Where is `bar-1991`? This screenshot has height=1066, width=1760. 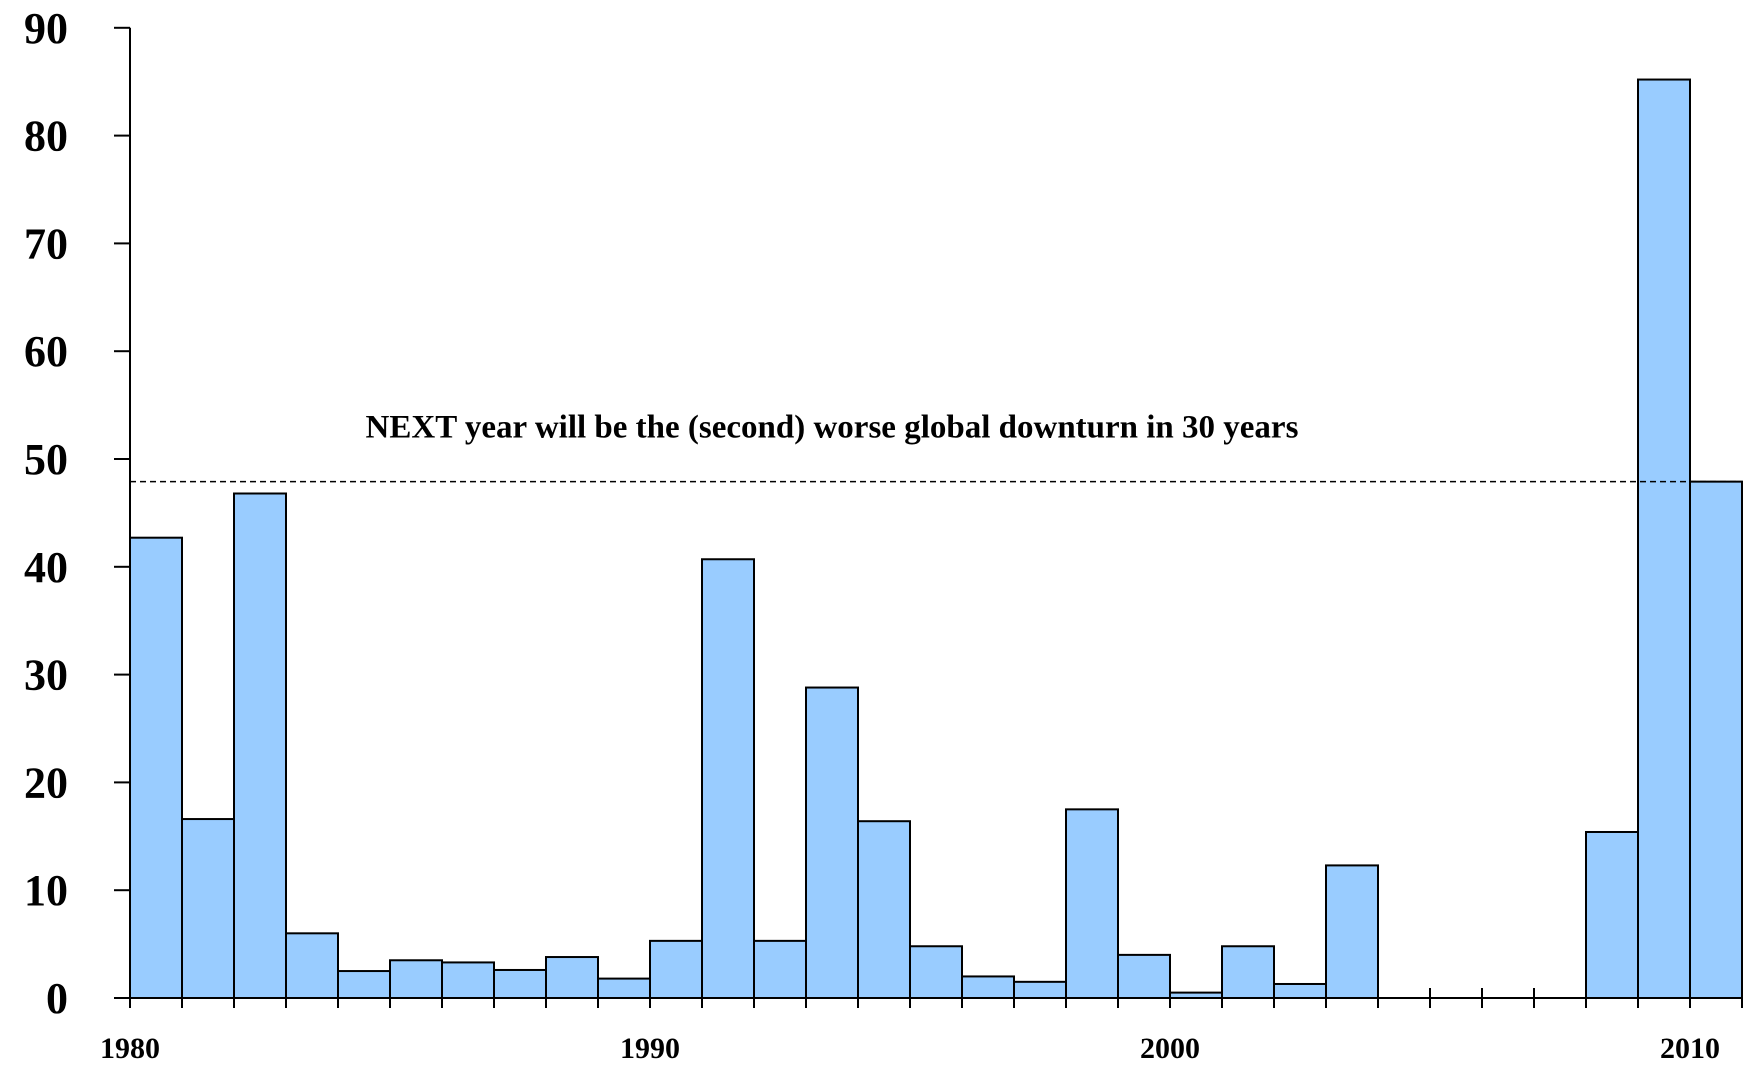 bar-1991 is located at coordinates (728, 779).